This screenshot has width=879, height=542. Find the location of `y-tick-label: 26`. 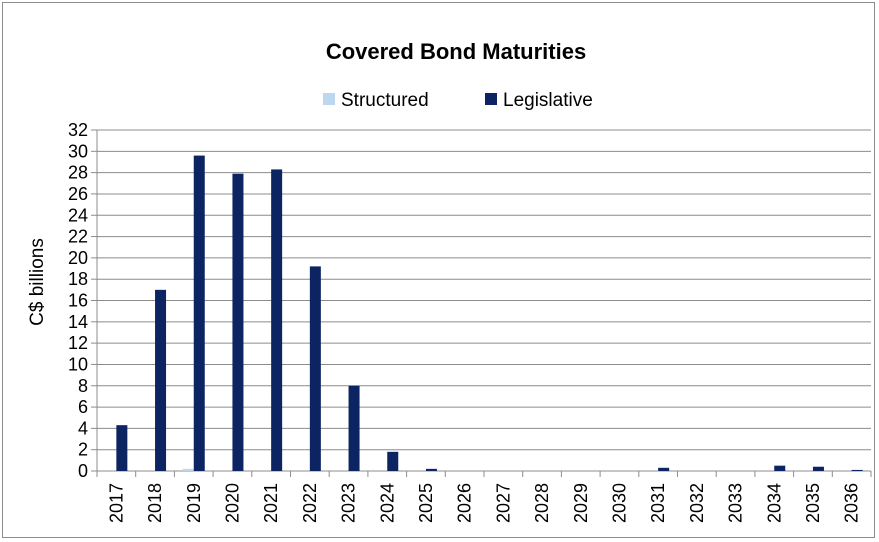

y-tick-label: 26 is located at coordinates (78, 194).